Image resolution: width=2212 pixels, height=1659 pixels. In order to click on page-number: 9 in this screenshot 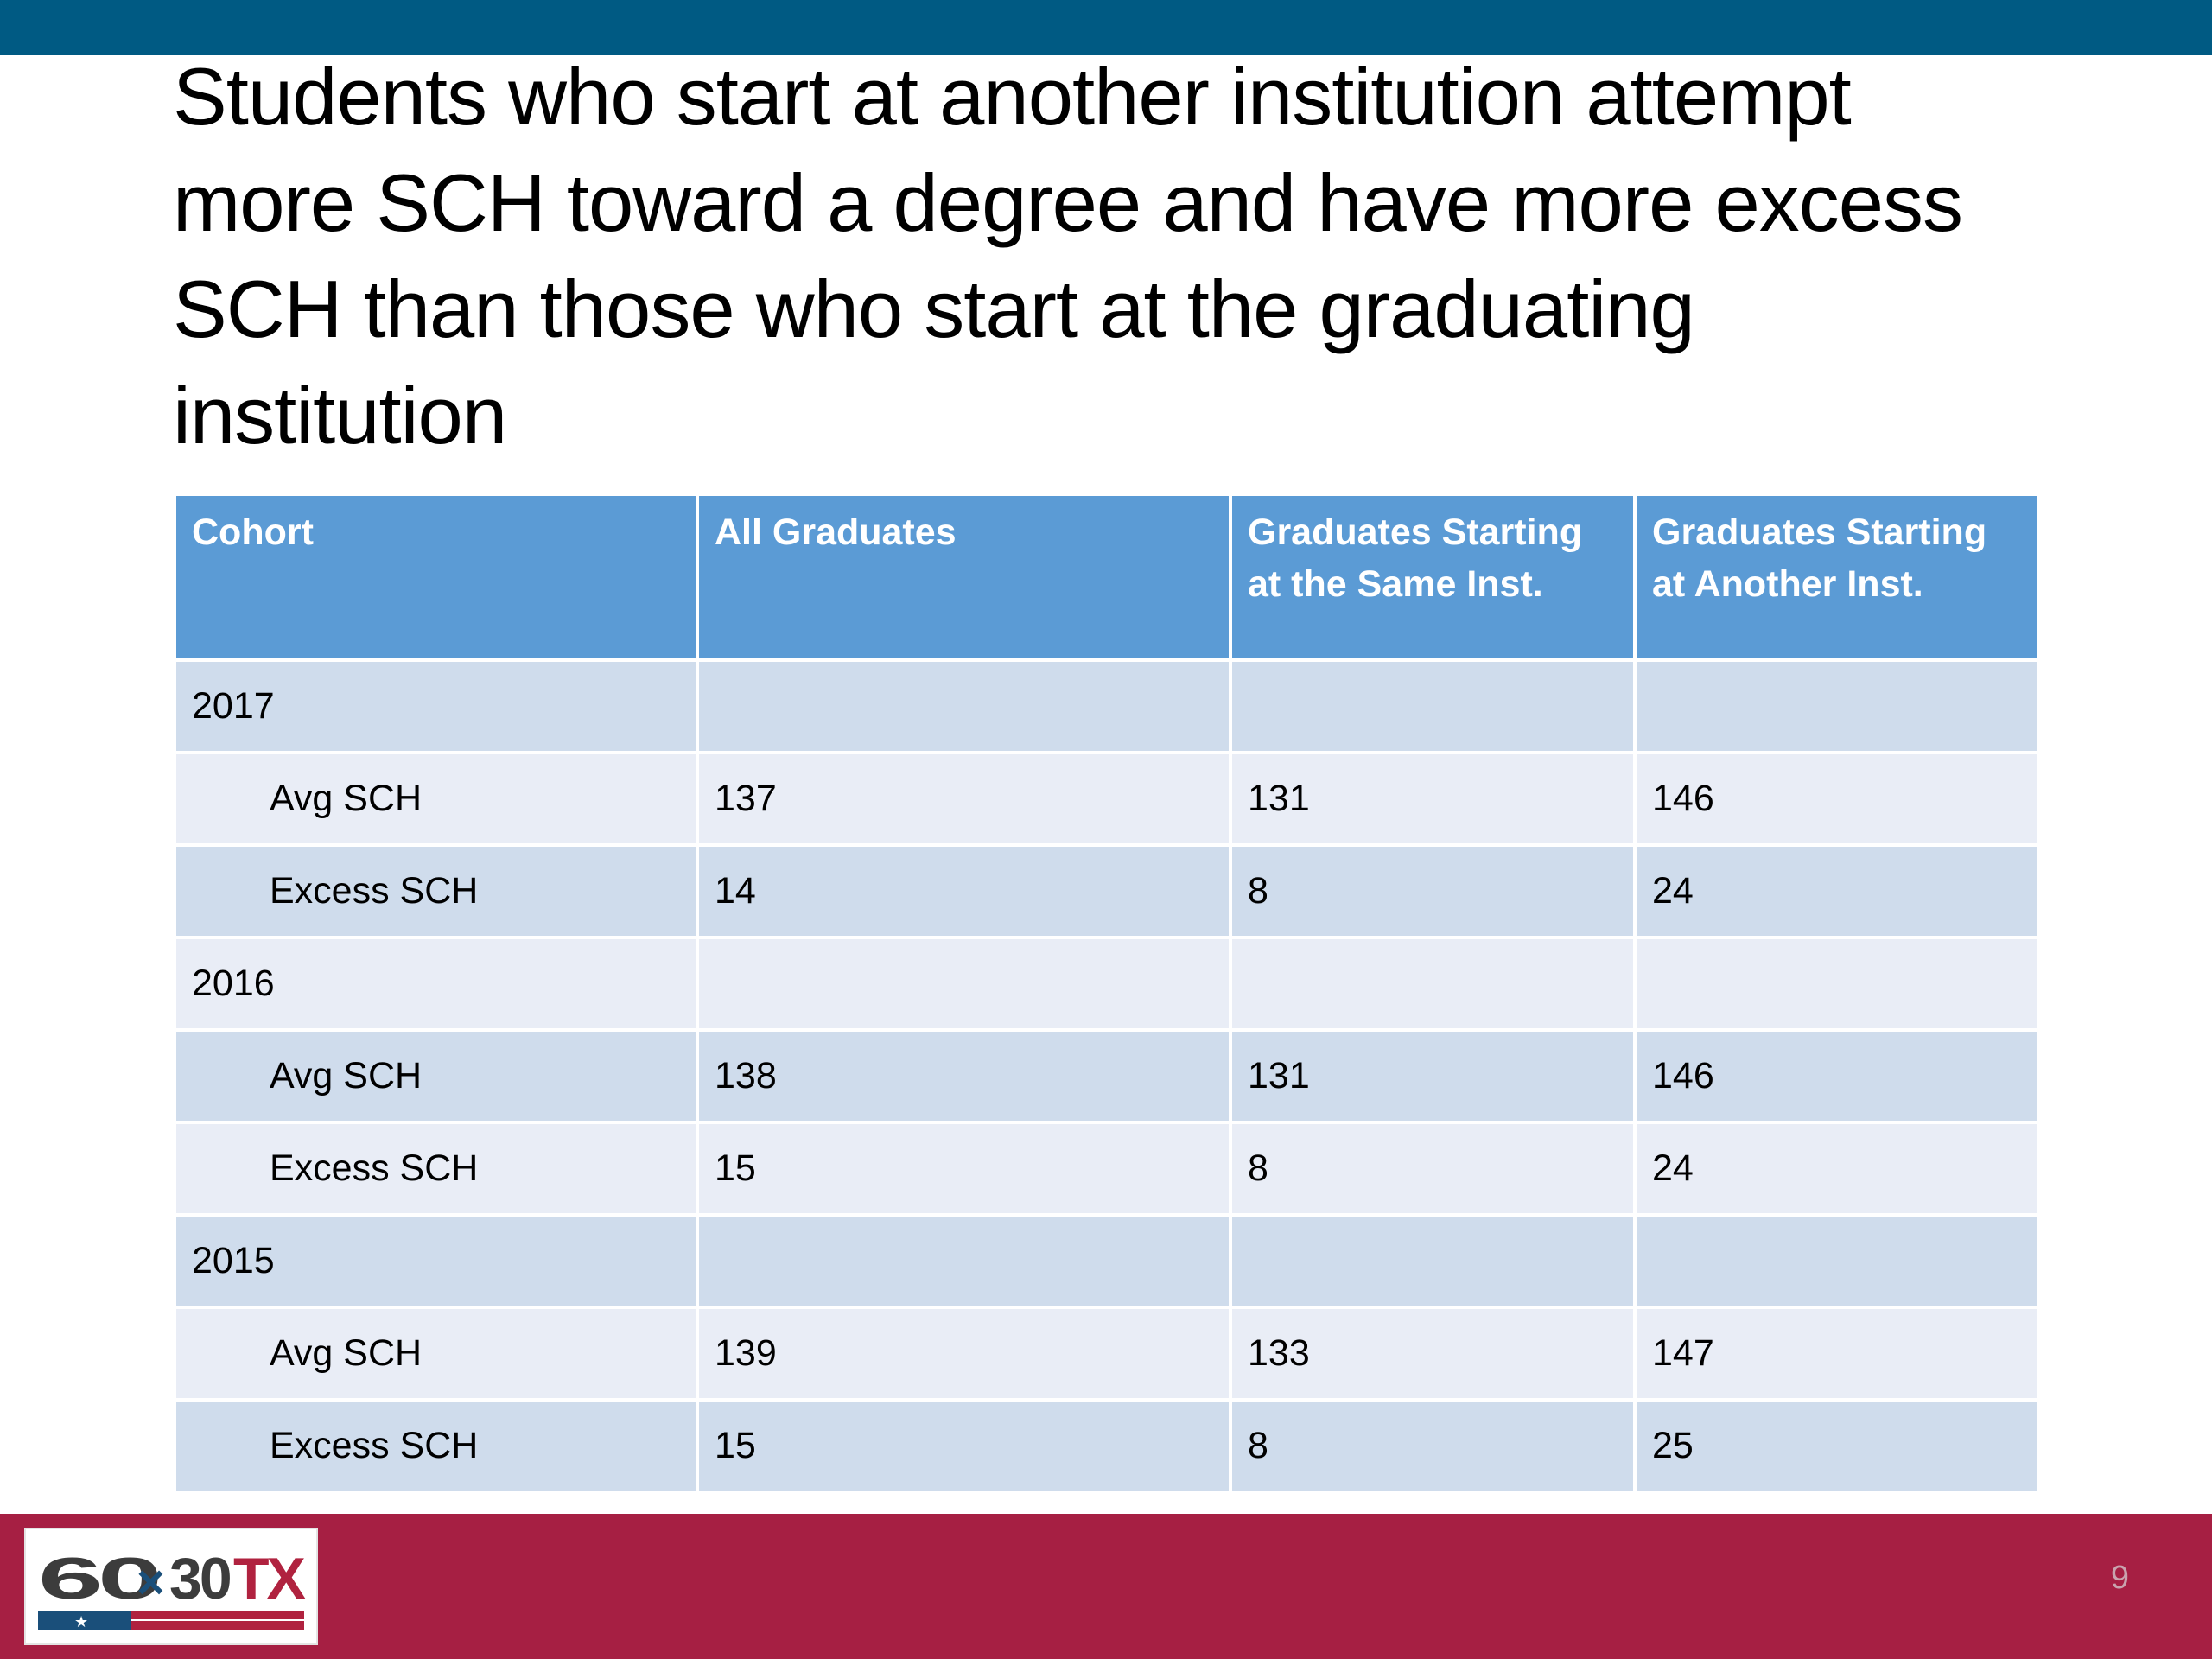, I will do `click(2119, 1578)`.